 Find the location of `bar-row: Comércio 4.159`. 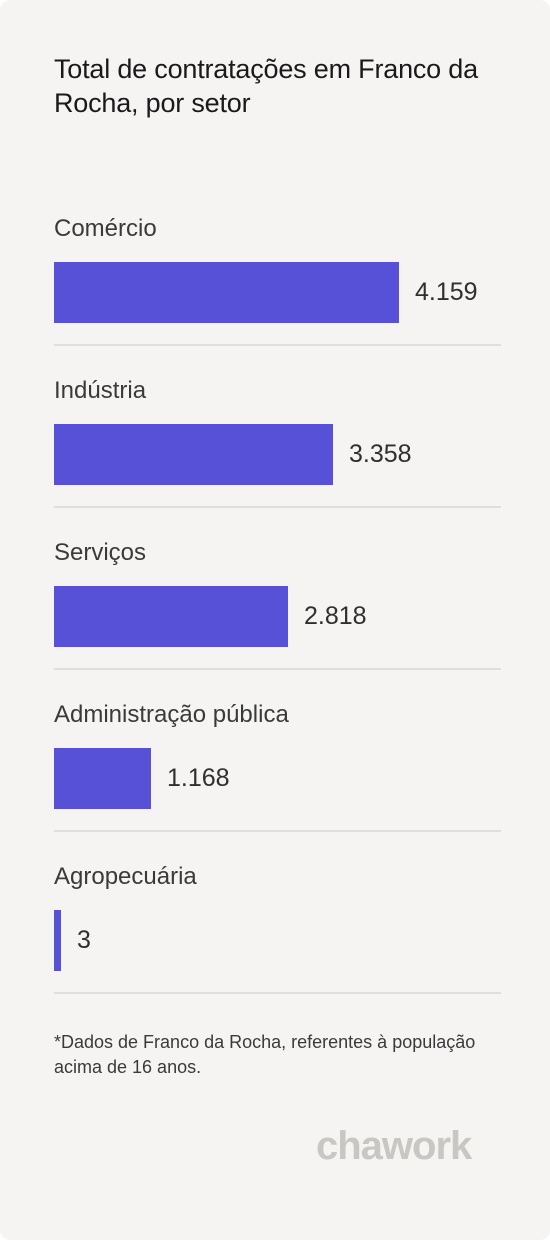

bar-row: Comércio 4.159 is located at coordinates (277, 295).